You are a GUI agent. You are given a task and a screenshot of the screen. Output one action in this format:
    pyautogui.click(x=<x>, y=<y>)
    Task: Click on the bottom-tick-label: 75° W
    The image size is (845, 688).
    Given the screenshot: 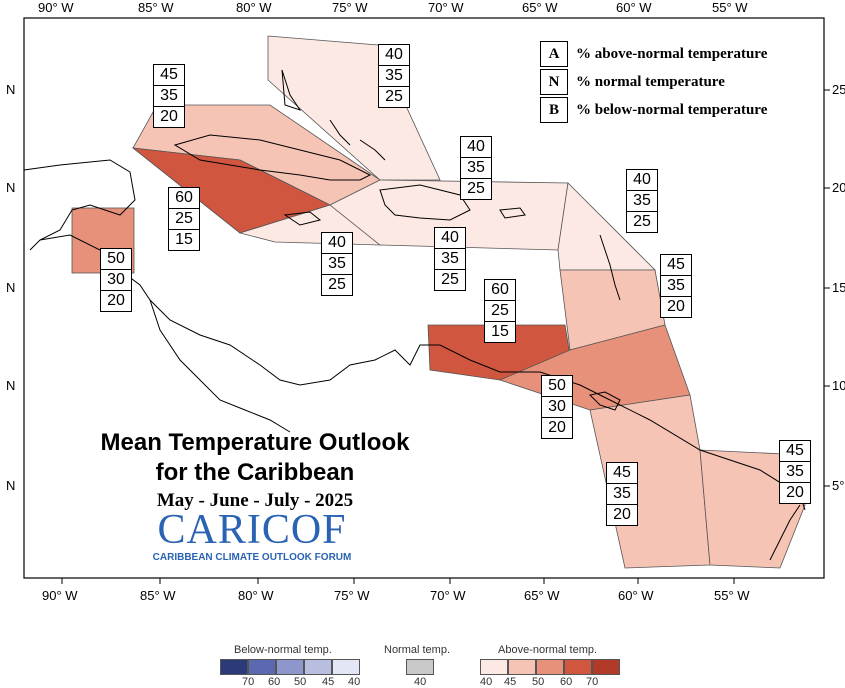 What is the action you would take?
    pyautogui.click(x=352, y=595)
    